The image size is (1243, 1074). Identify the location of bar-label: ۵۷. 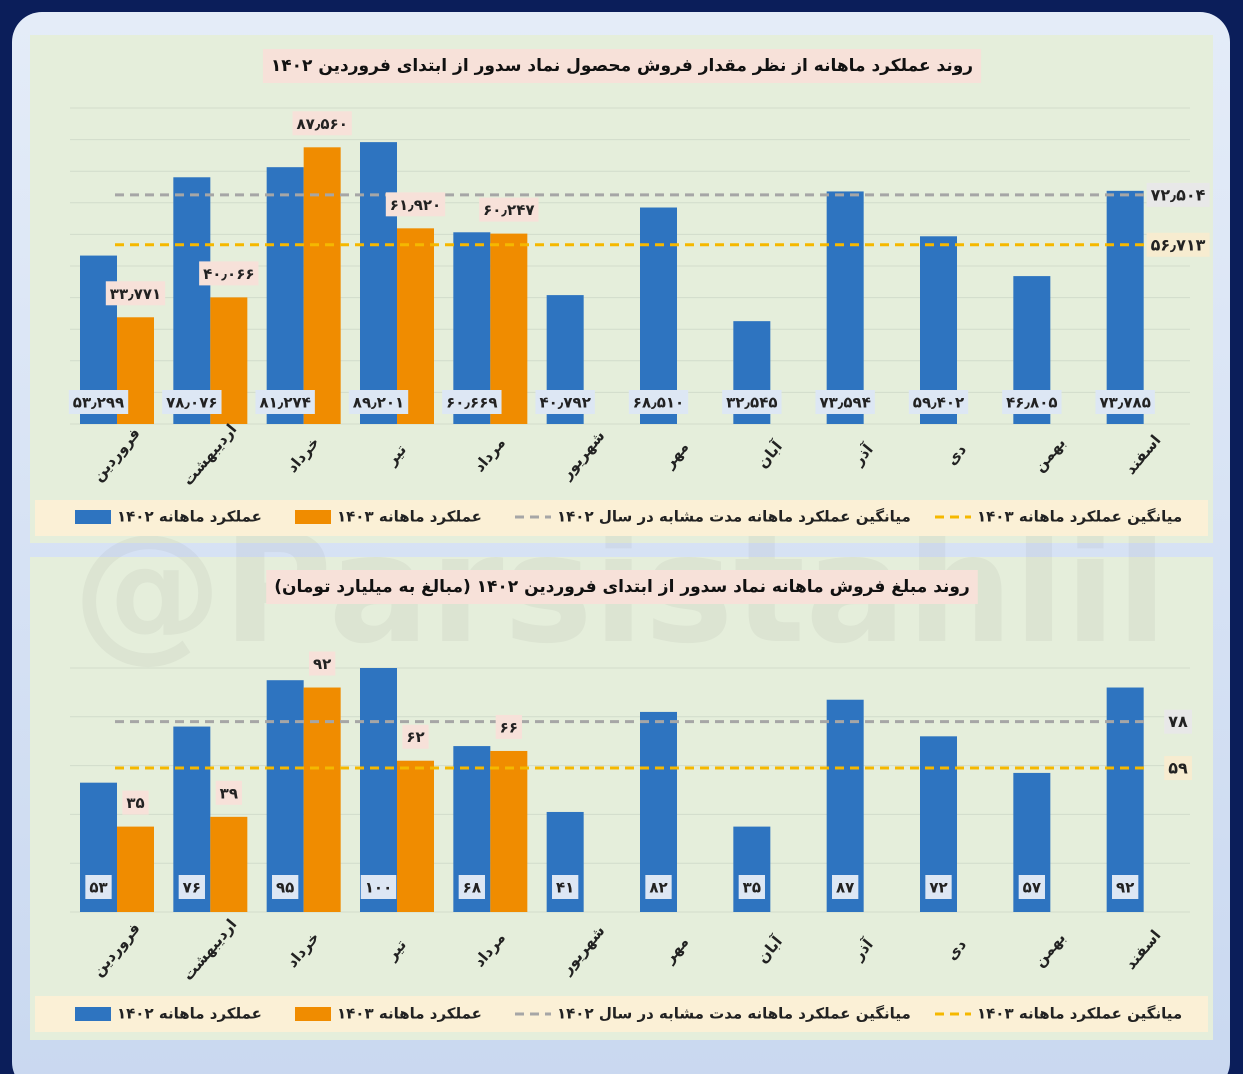
(1032, 888).